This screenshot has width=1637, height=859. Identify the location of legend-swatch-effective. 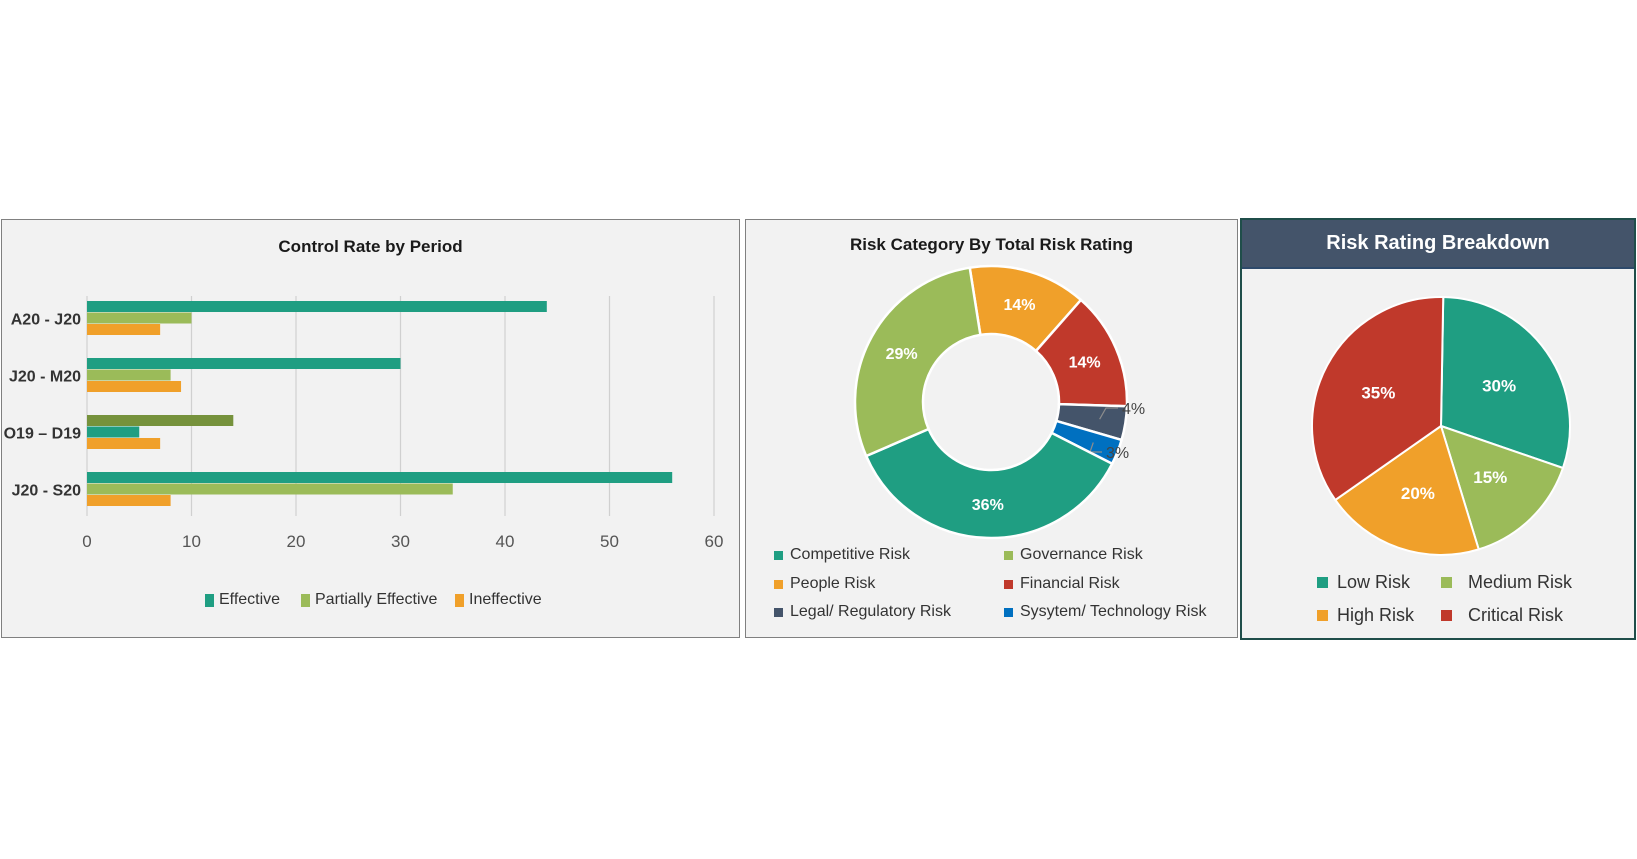
(209, 600).